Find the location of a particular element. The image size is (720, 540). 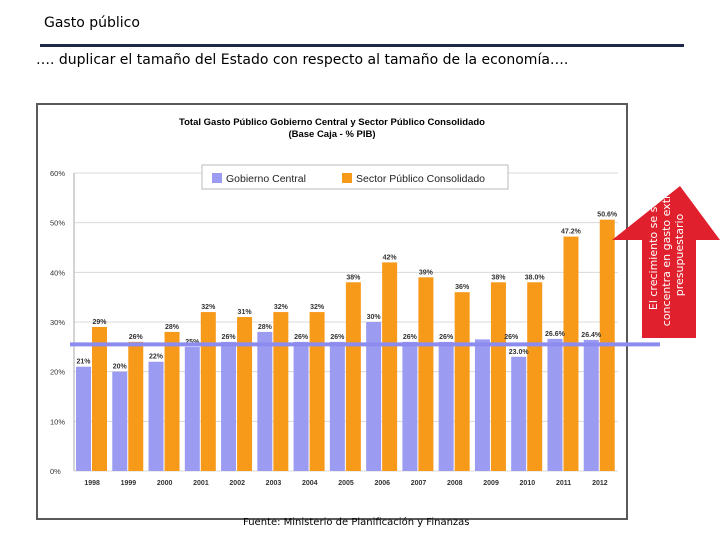

x-tick-label: 1999 is located at coordinates (129, 483).